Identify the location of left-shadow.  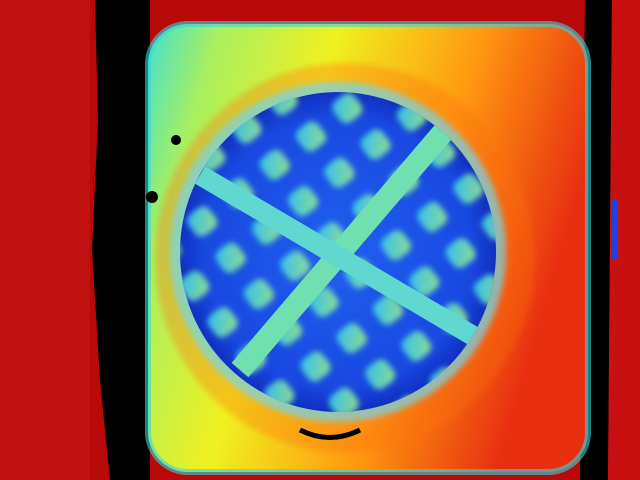
(121, 240).